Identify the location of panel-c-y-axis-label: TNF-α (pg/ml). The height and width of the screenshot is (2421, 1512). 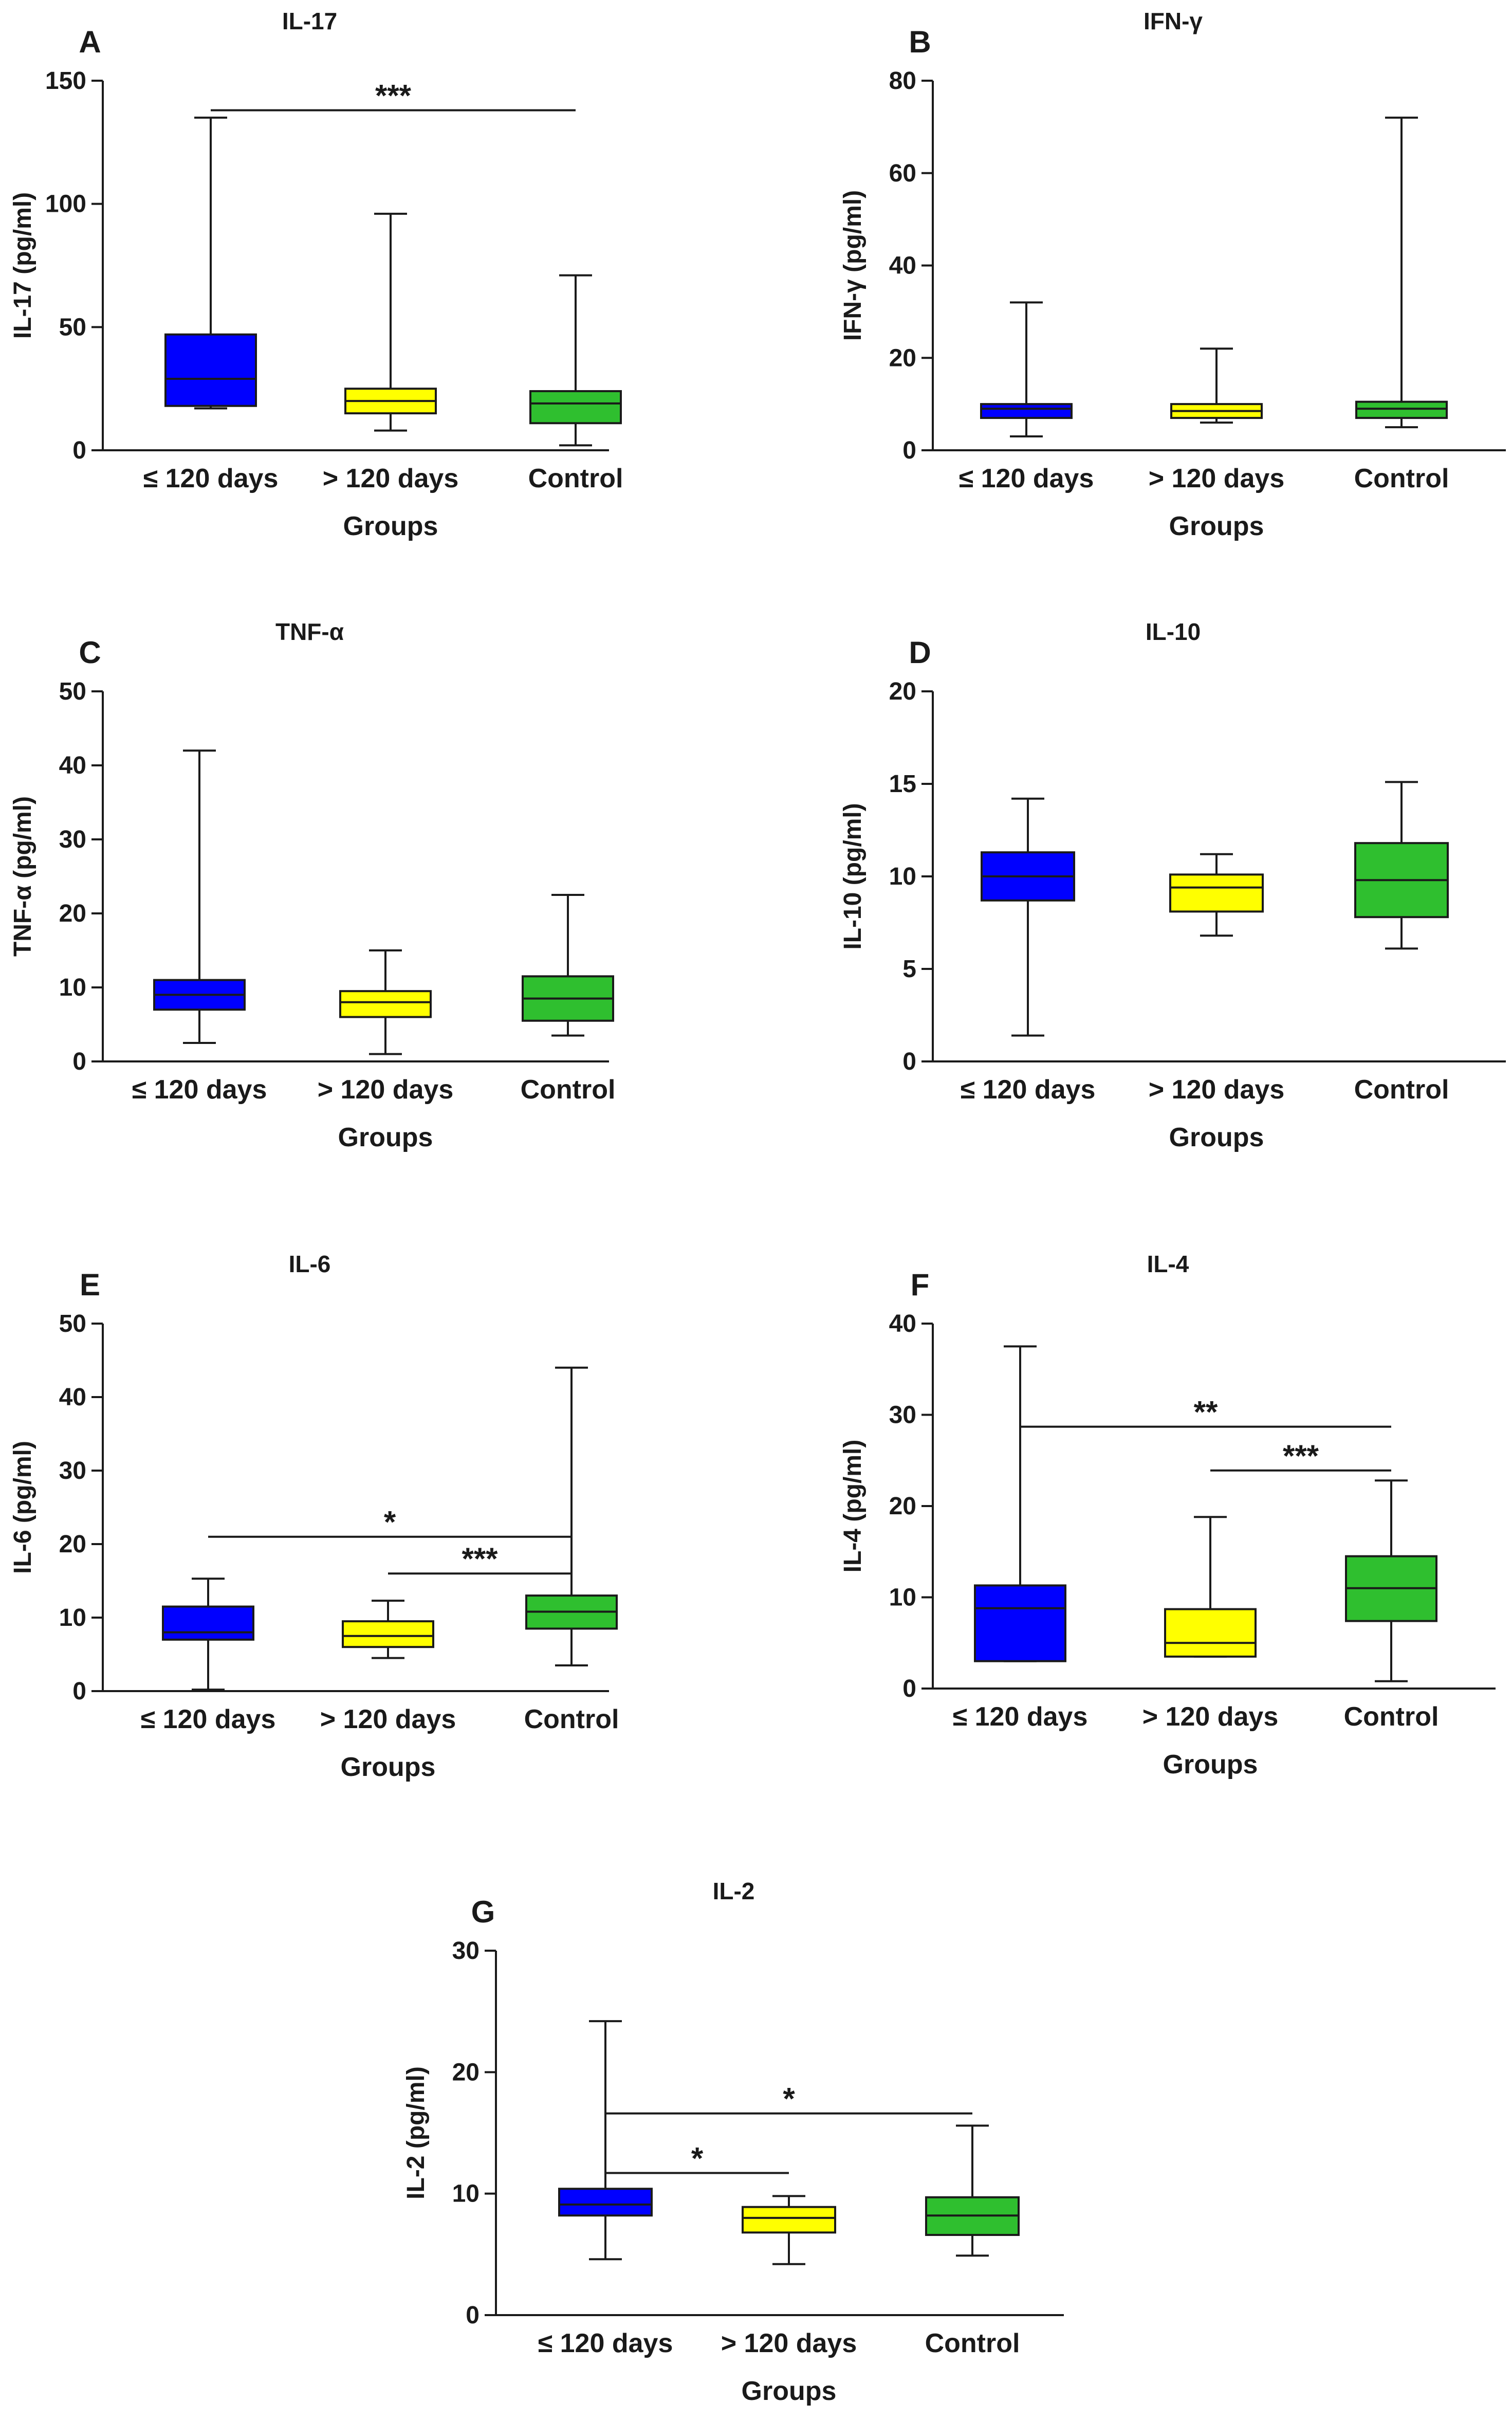
(22, 876).